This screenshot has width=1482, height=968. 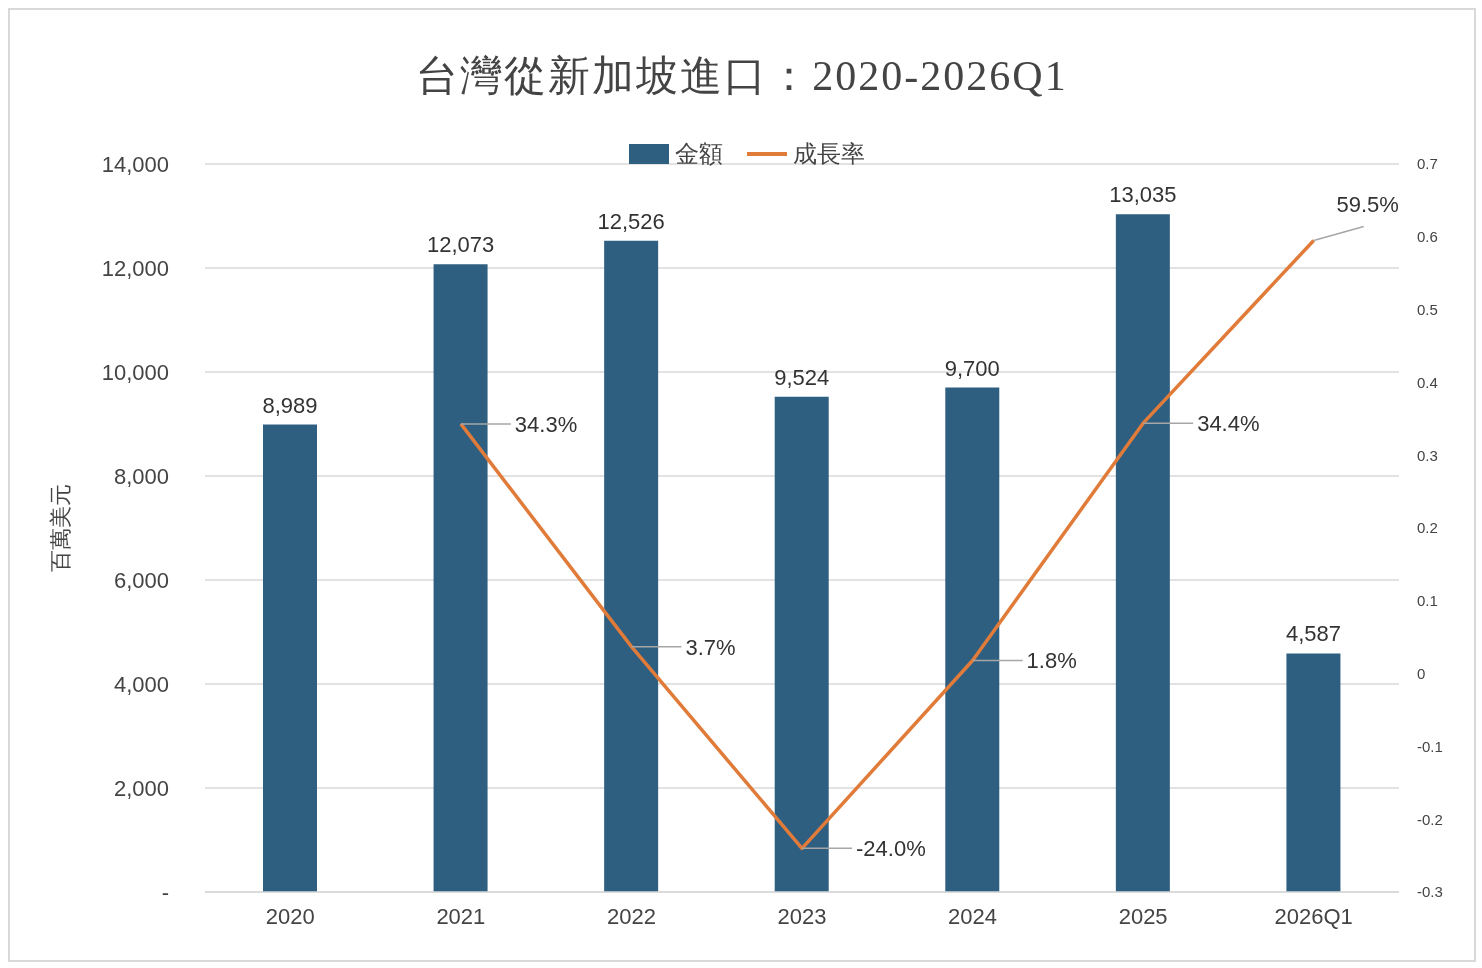 I want to click on y-tick-label: 2,000, so click(x=141, y=788).